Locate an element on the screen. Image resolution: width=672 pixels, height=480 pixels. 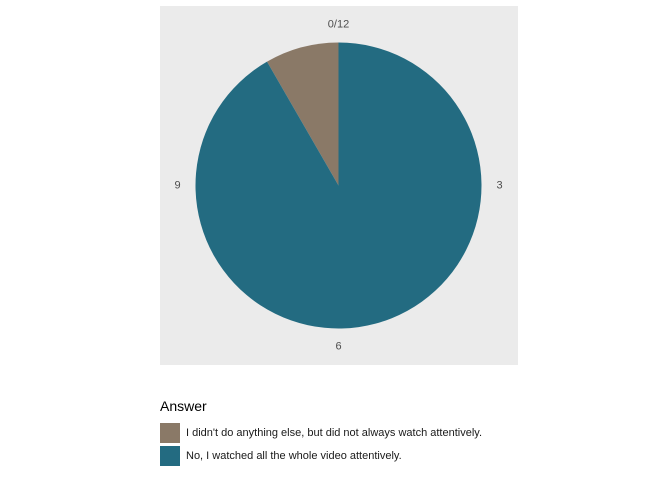
angle-tick-label-1: 0/12 is located at coordinates (338, 25).